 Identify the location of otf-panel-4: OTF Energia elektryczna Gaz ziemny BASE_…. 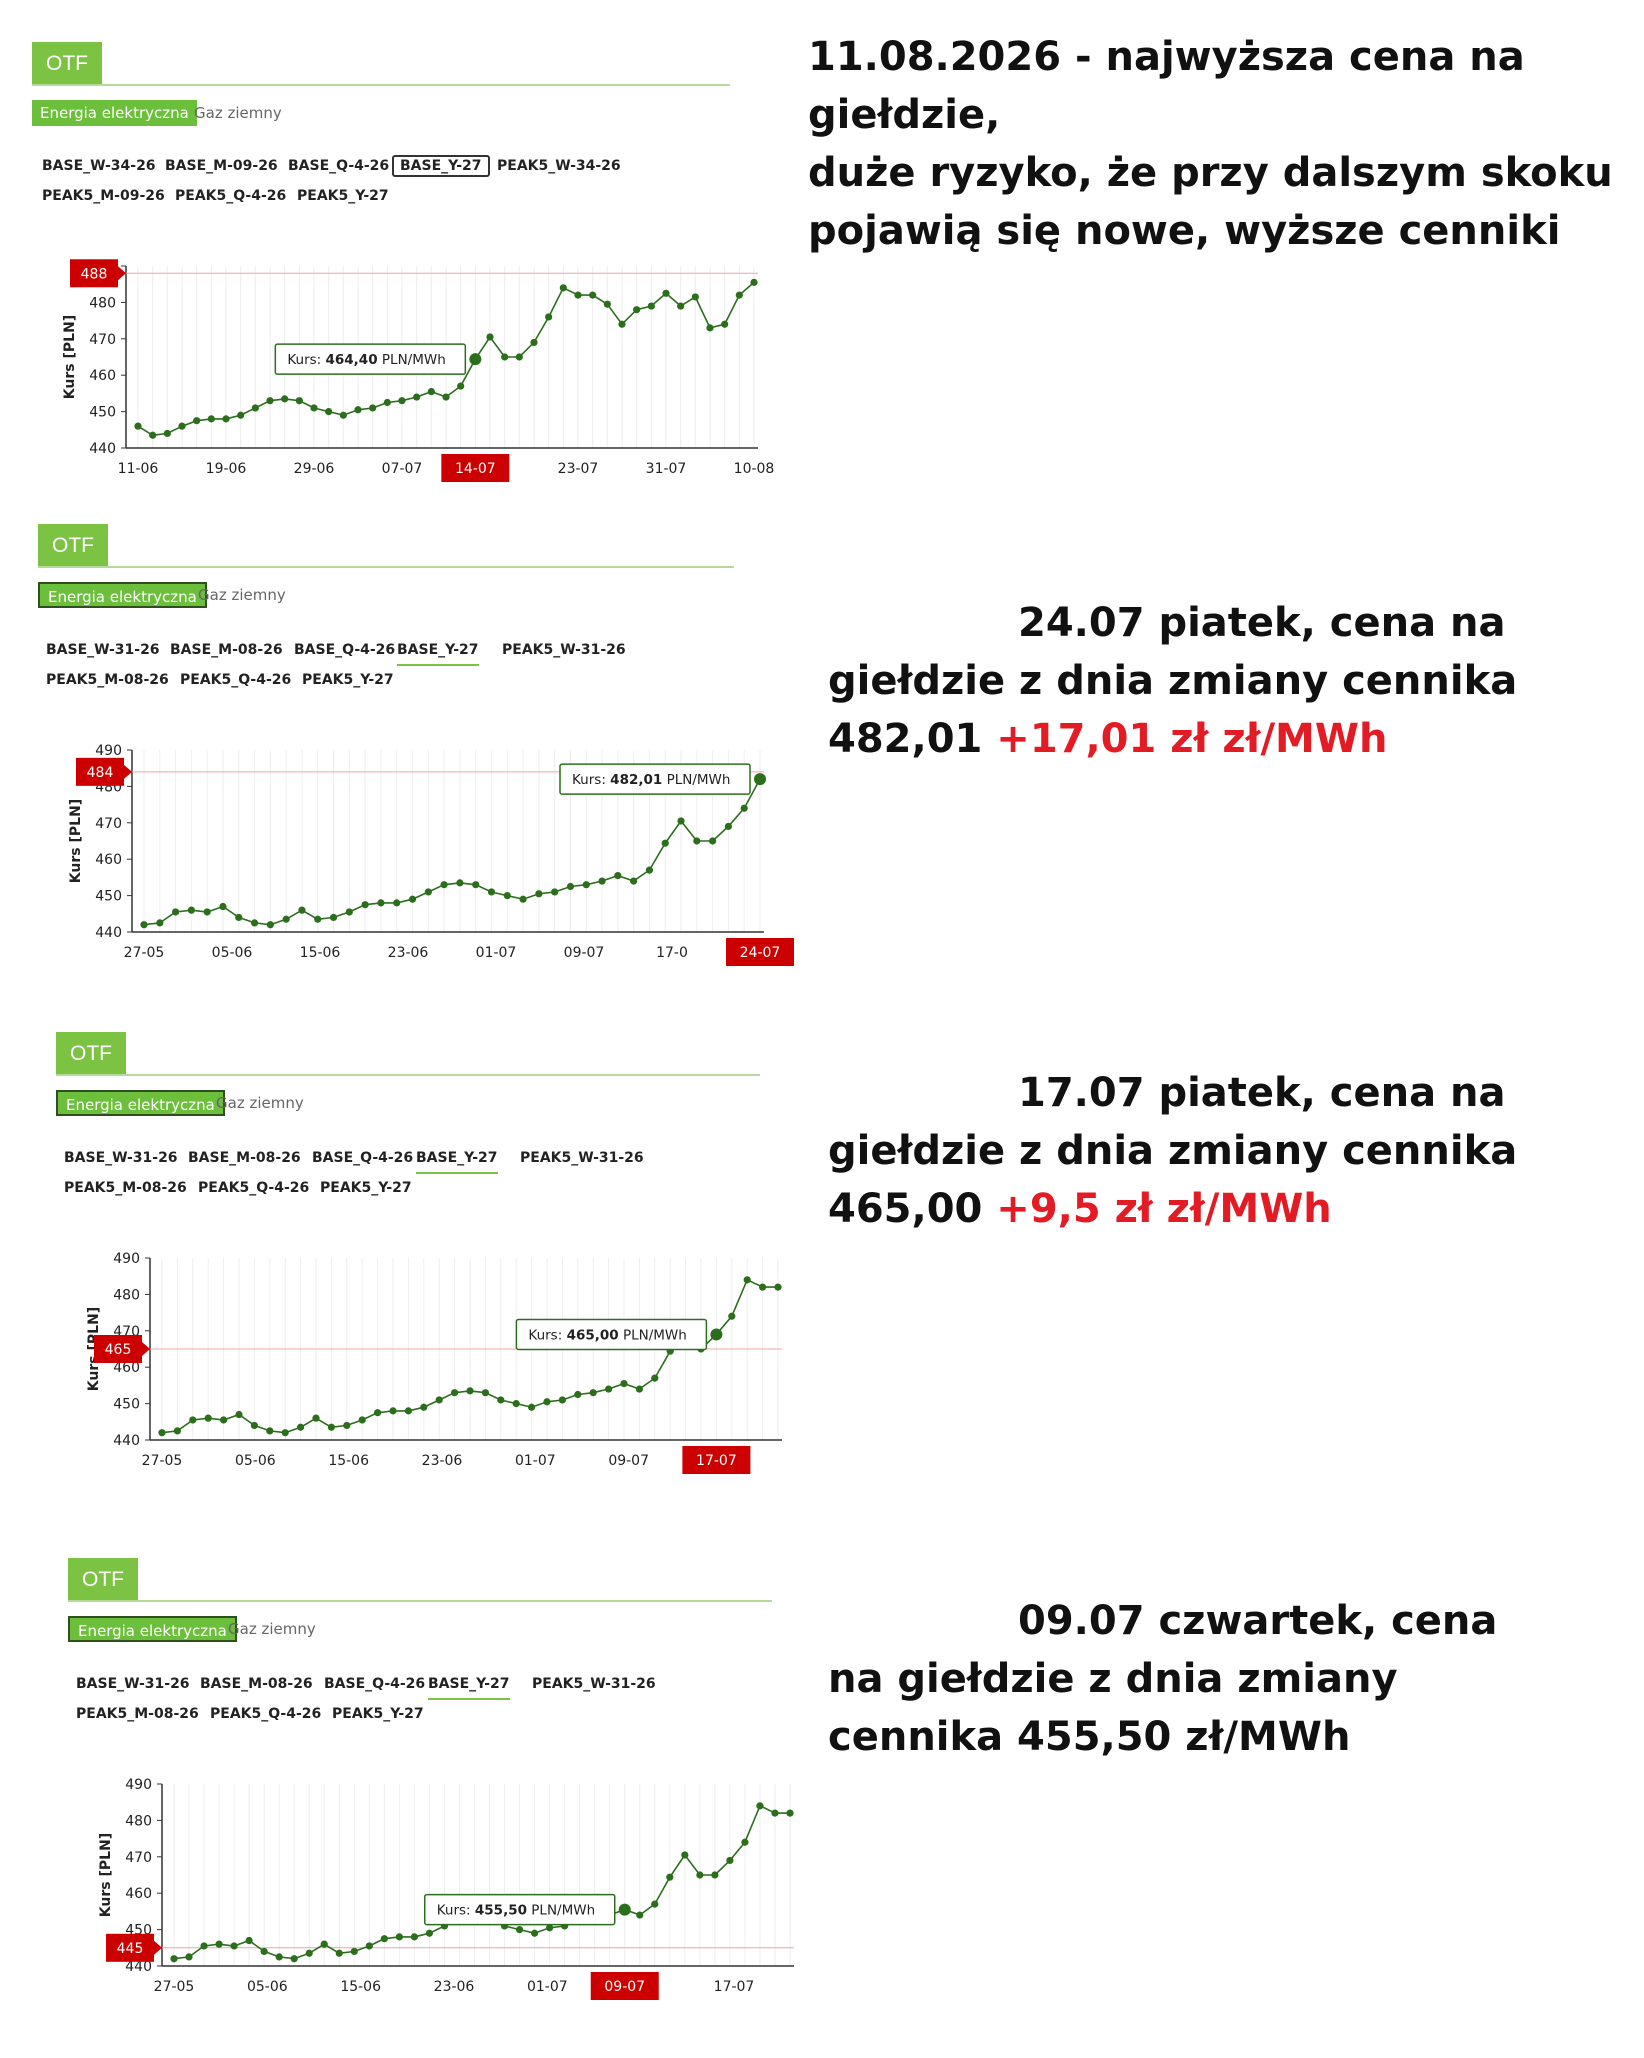
(400, 1808).